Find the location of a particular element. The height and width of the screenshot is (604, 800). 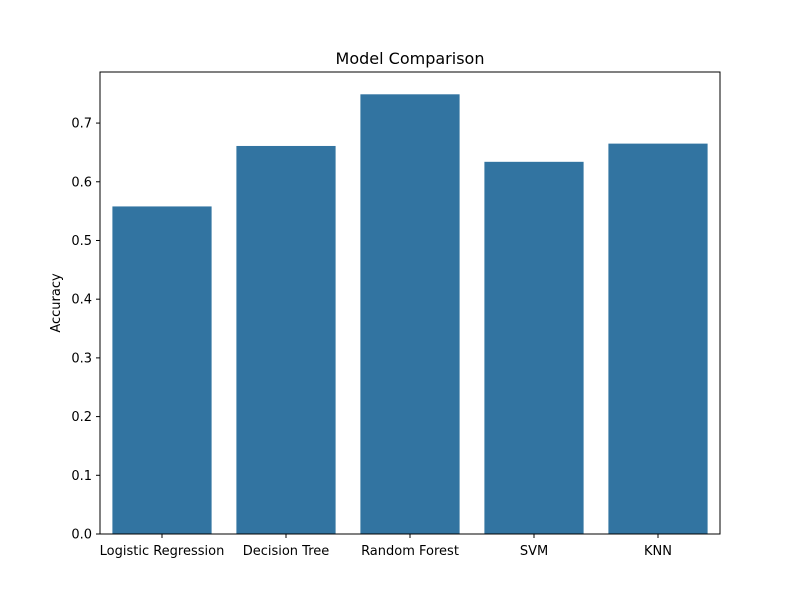

y-tick-label: 0.7 is located at coordinates (81, 124).